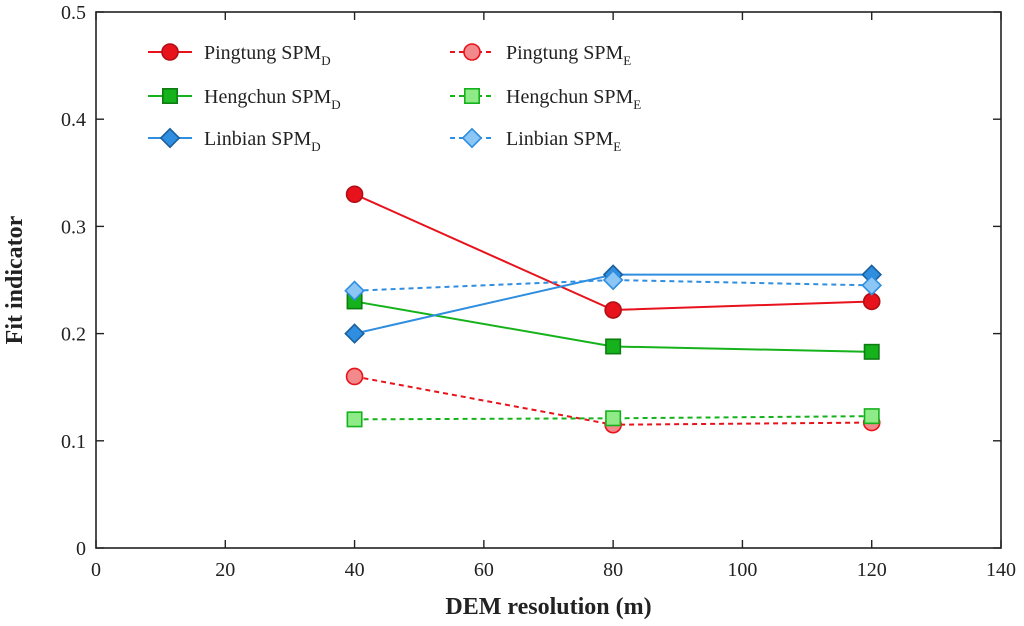 The image size is (1024, 626). I want to click on x-tick-label: 20, so click(225, 570).